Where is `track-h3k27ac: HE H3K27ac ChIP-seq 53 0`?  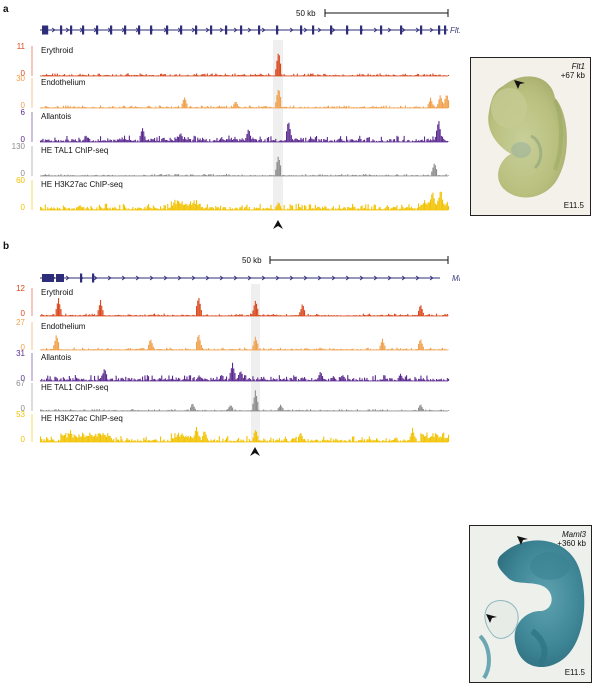
track-h3k27ac: HE H3K27ac ChIP-seq 53 0 is located at coordinates (232, 427).